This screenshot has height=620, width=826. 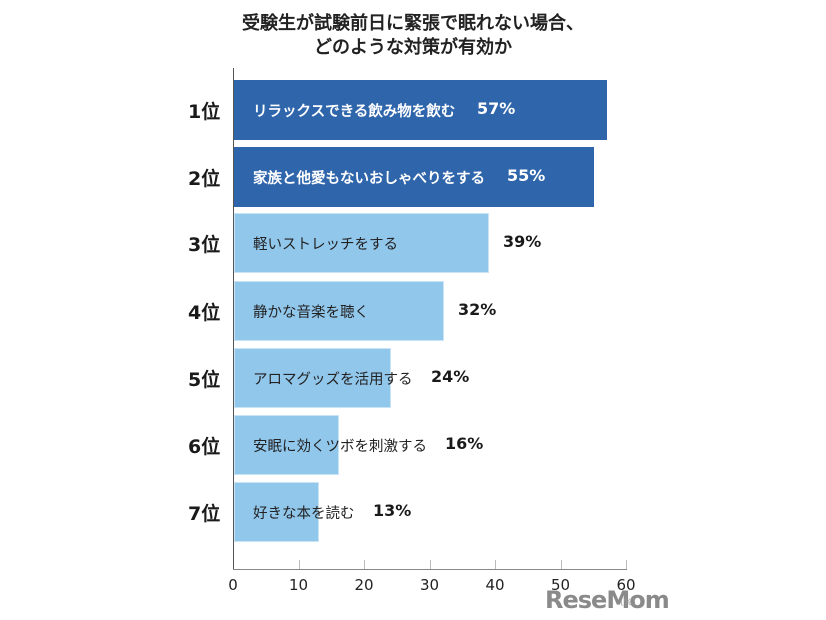 What do you see at coordinates (325, 245) in the screenshot?
I see `bar-category-label: 軽いストレッチをする` at bounding box center [325, 245].